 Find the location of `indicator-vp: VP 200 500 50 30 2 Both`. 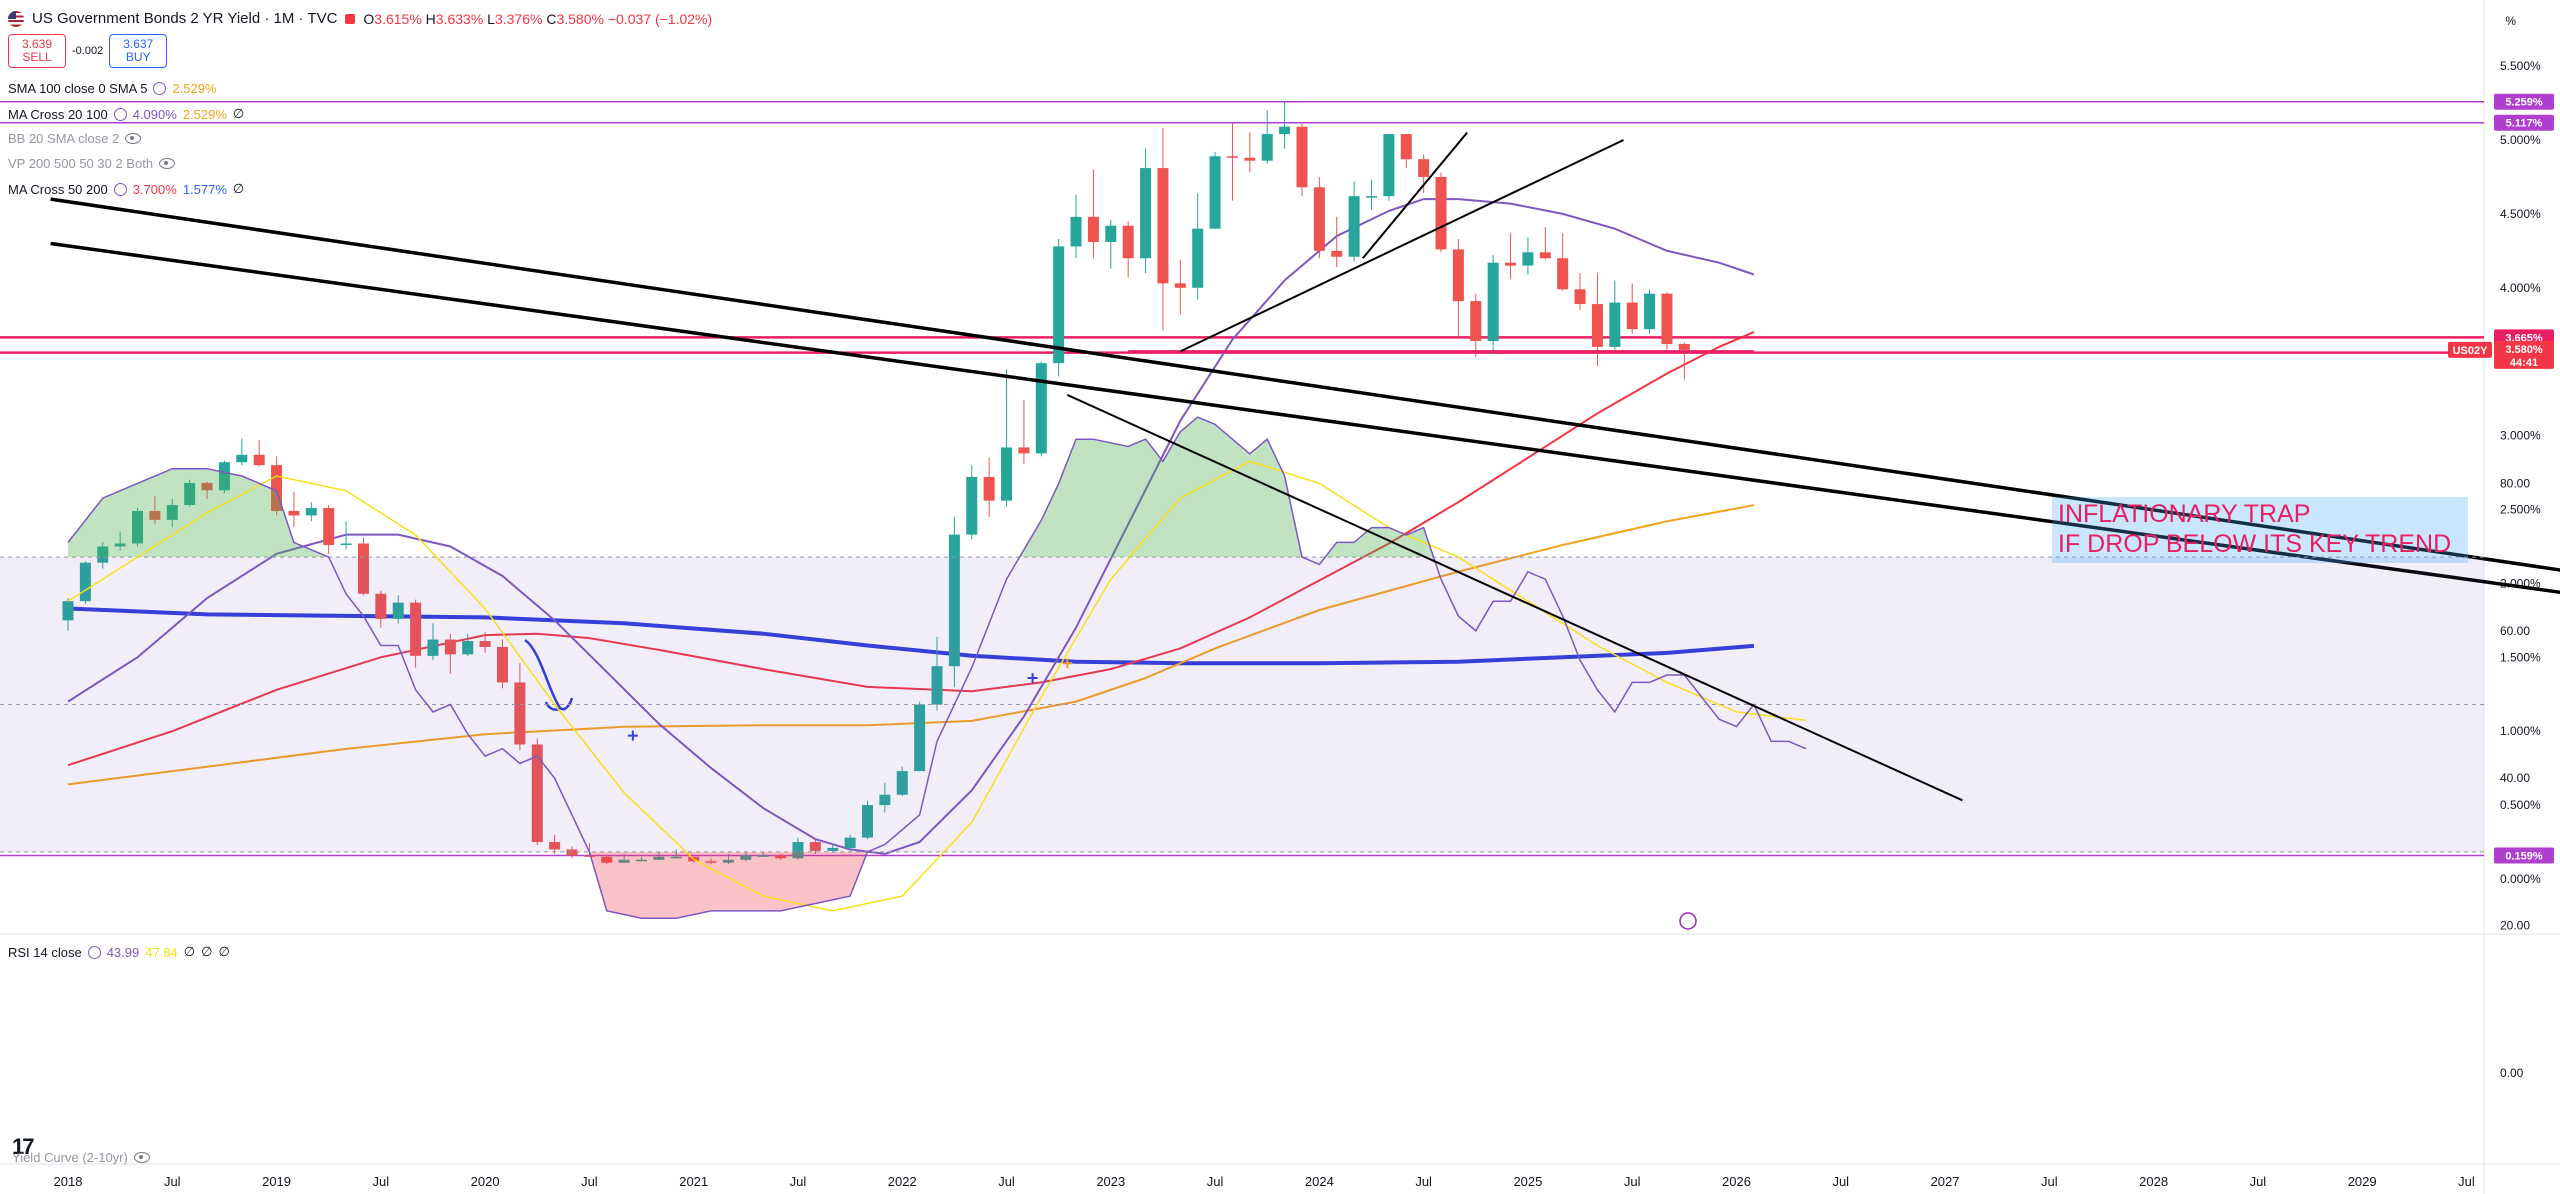

indicator-vp: VP 200 500 50 30 2 Both is located at coordinates (92, 163).